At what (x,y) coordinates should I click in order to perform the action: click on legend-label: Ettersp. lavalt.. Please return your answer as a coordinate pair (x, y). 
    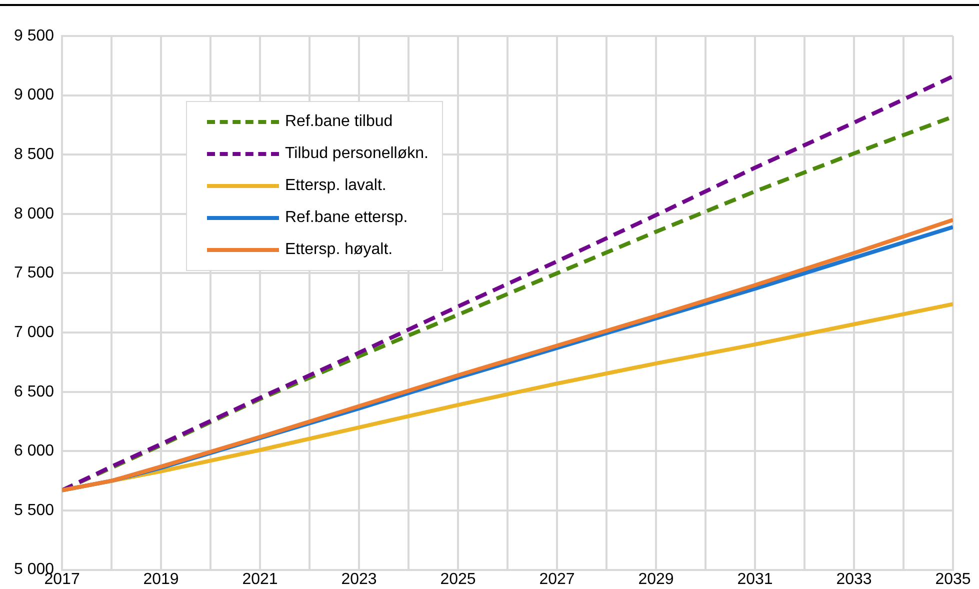
    Looking at the image, I should click on (335, 186).